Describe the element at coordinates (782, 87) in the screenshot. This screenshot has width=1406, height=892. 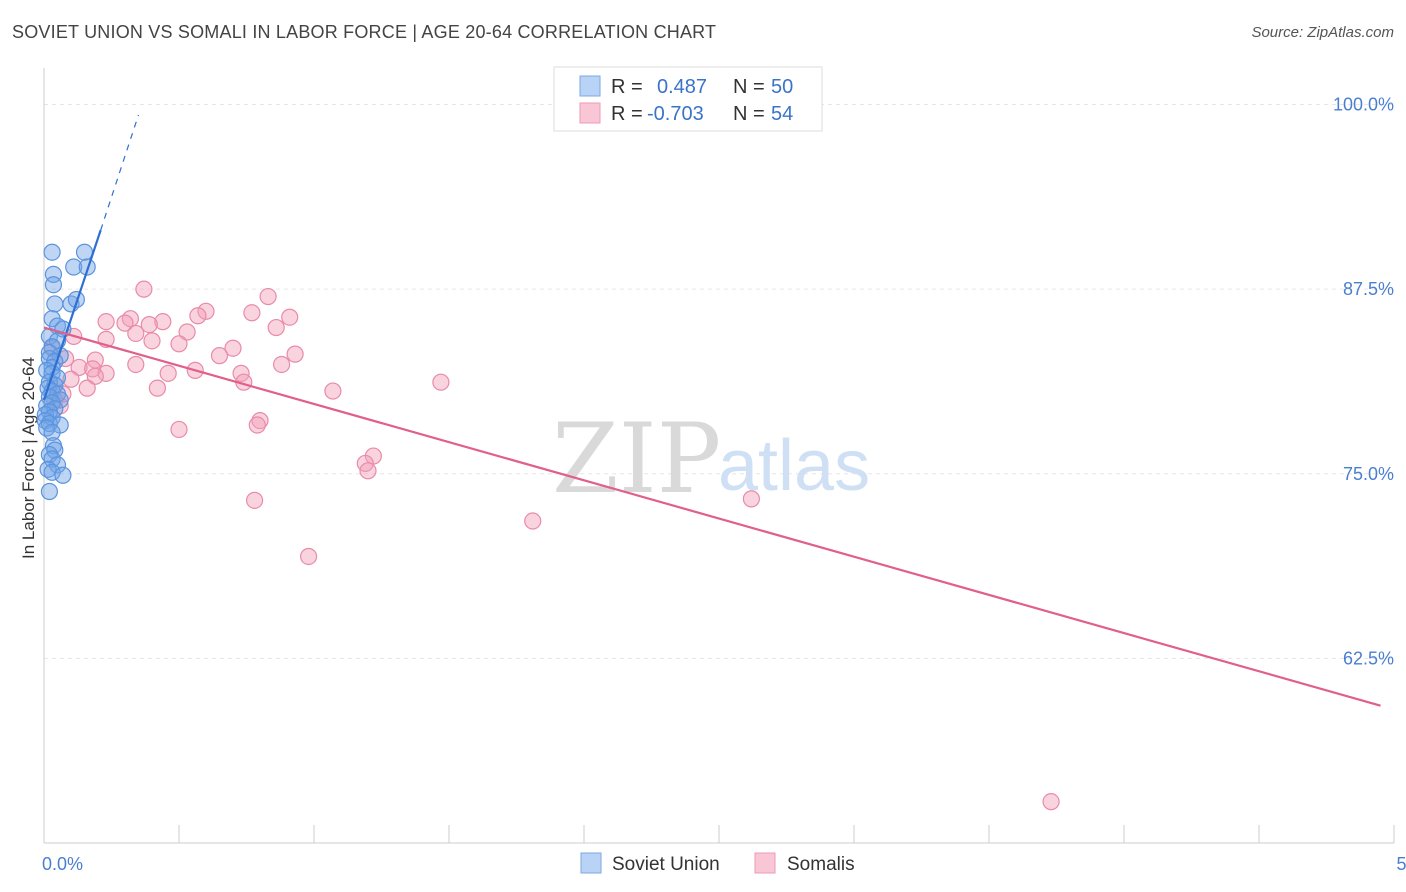
I see `legend-n-value-soviet: 50` at that location.